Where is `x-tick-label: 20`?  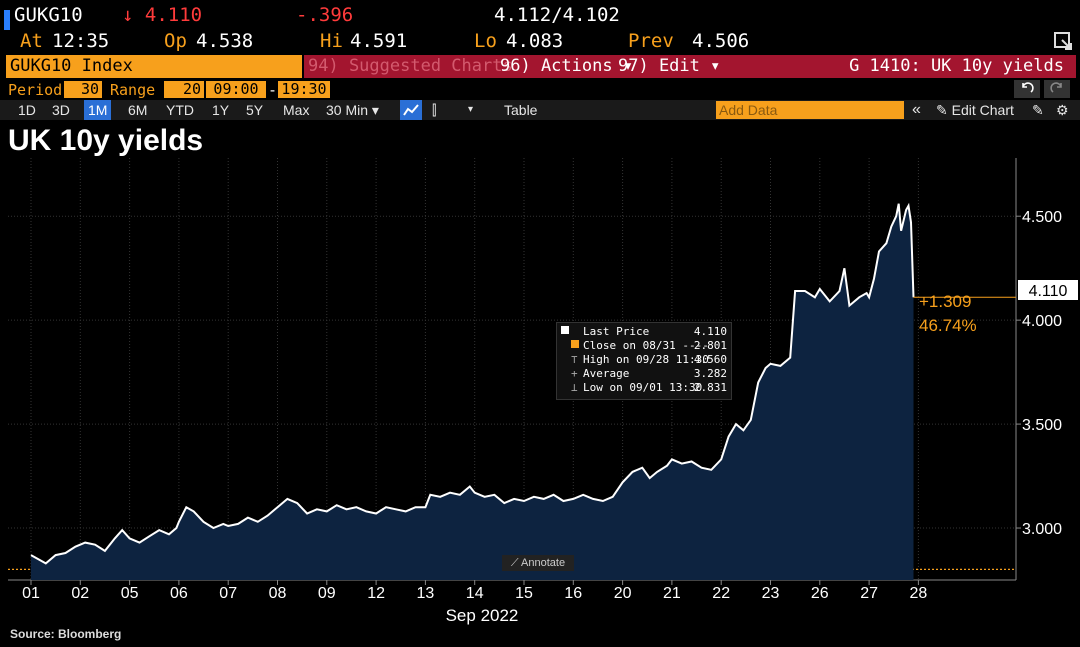 x-tick-label: 20 is located at coordinates (623, 593).